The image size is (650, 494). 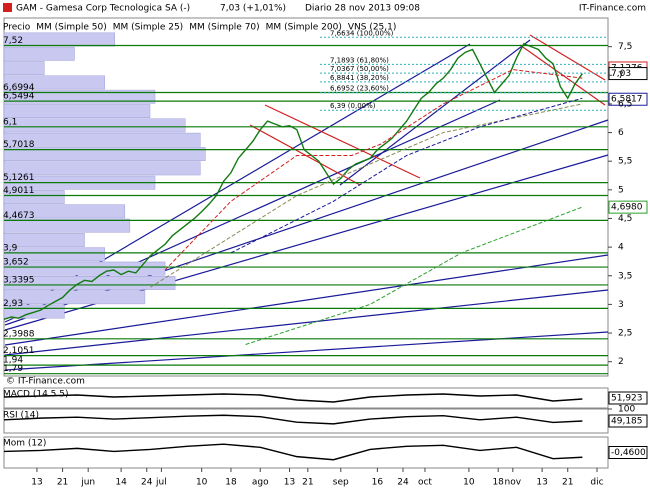 I want to click on x-tick-label: 18, so click(x=498, y=483).